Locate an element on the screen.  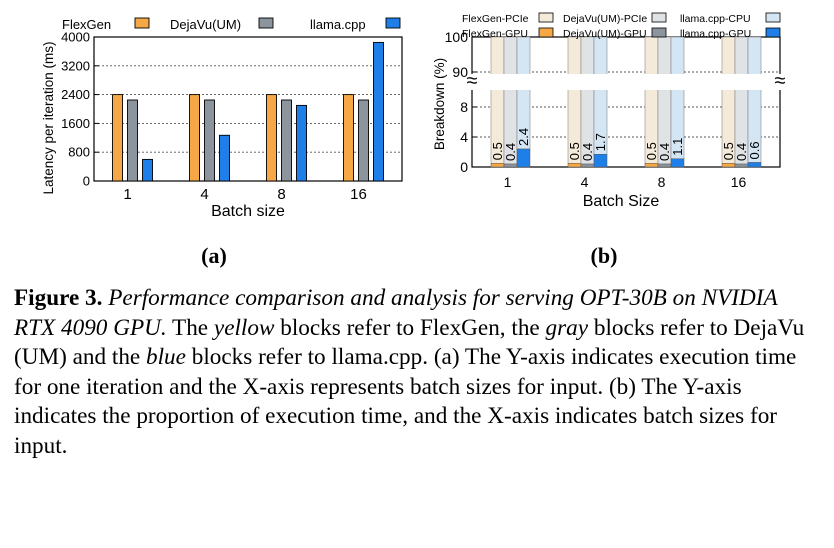
chart-a-x-tick-label: 8 is located at coordinates (281, 194).